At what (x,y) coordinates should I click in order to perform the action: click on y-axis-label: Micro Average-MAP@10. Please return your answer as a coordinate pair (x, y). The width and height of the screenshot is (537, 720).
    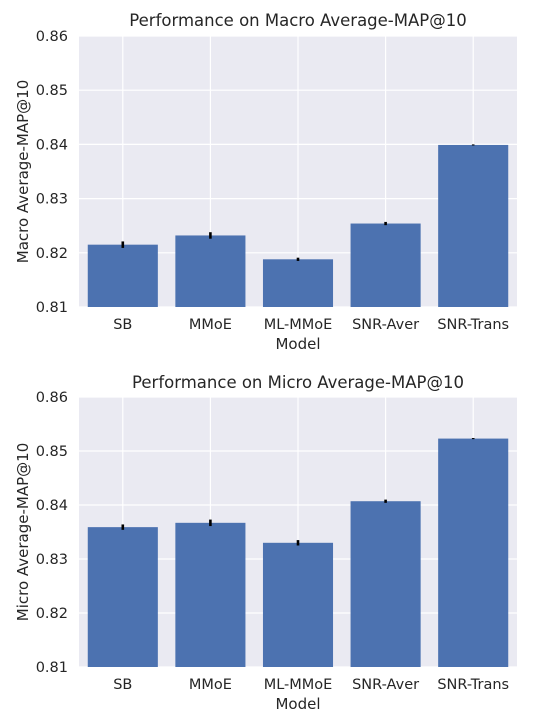
    Looking at the image, I should click on (23, 532).